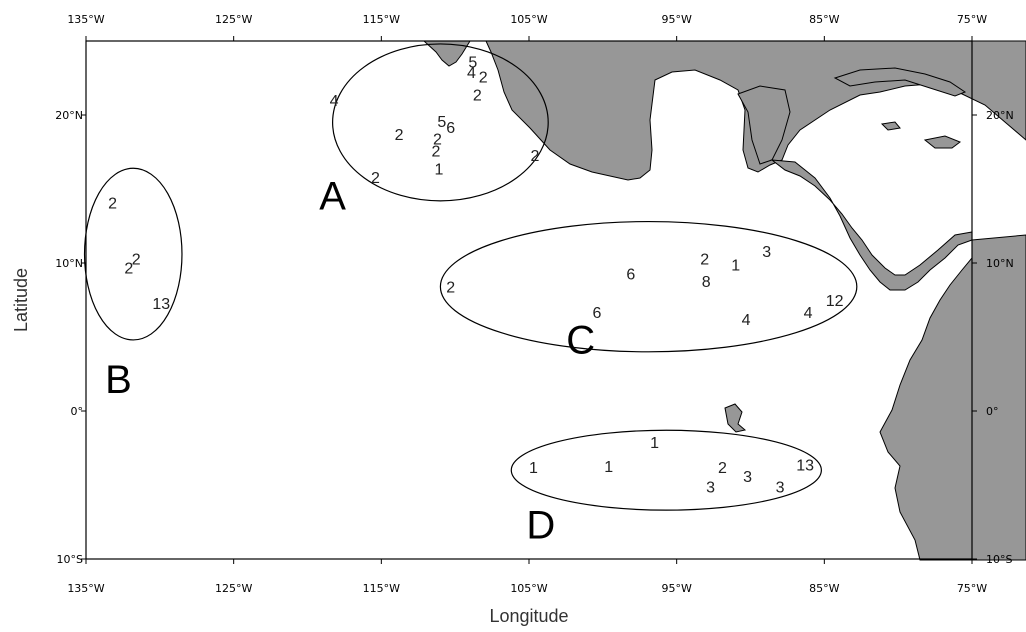 The image size is (1026, 632). I want to click on region-d-ellipse, so click(666, 470).